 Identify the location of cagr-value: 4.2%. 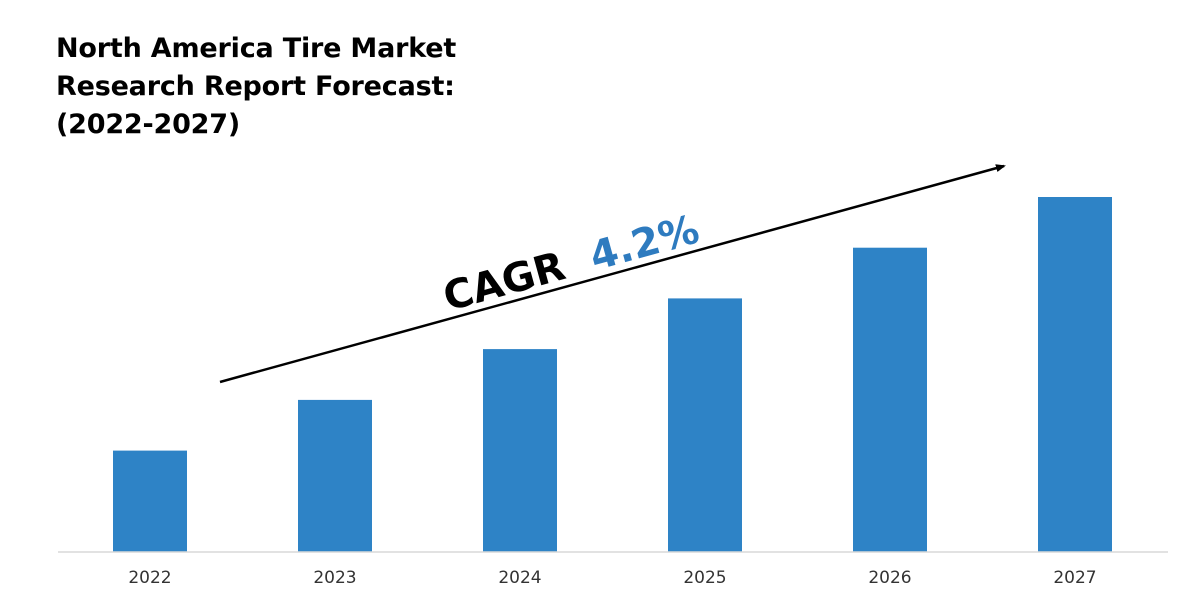
(644, 243).